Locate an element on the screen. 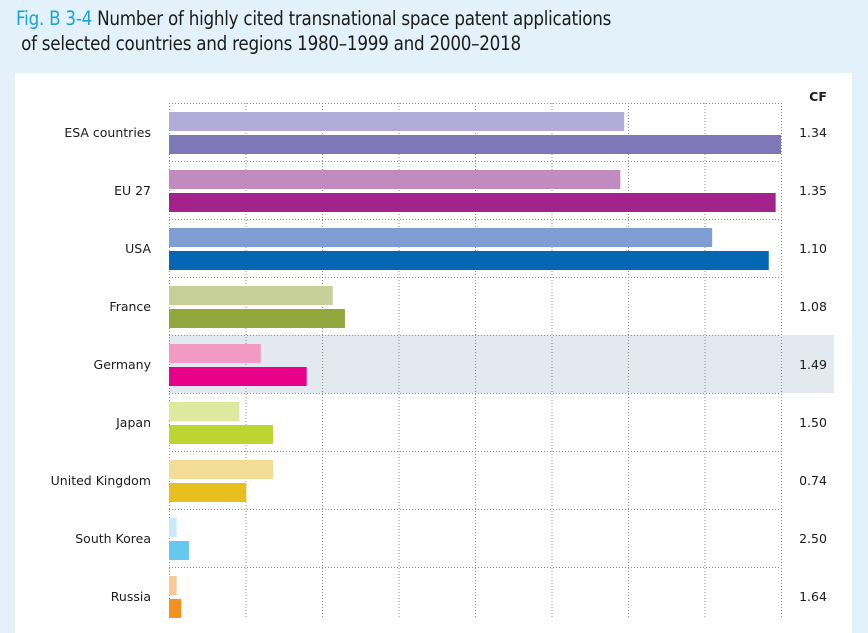  cf-value: 1.64 is located at coordinates (813, 596).